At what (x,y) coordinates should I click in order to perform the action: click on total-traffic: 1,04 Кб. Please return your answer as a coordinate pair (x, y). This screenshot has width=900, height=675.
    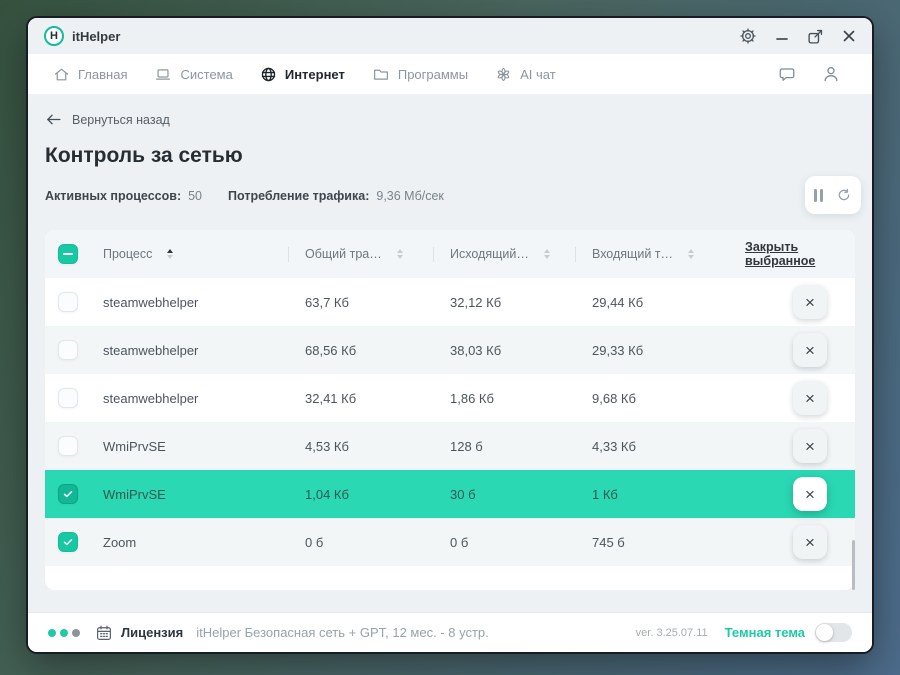
    Looking at the image, I should click on (327, 494).